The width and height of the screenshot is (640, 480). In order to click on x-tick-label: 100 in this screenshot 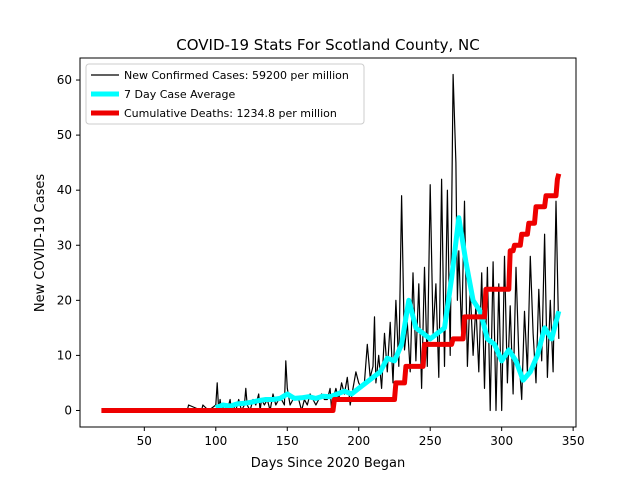, I will do `click(215, 441)`.